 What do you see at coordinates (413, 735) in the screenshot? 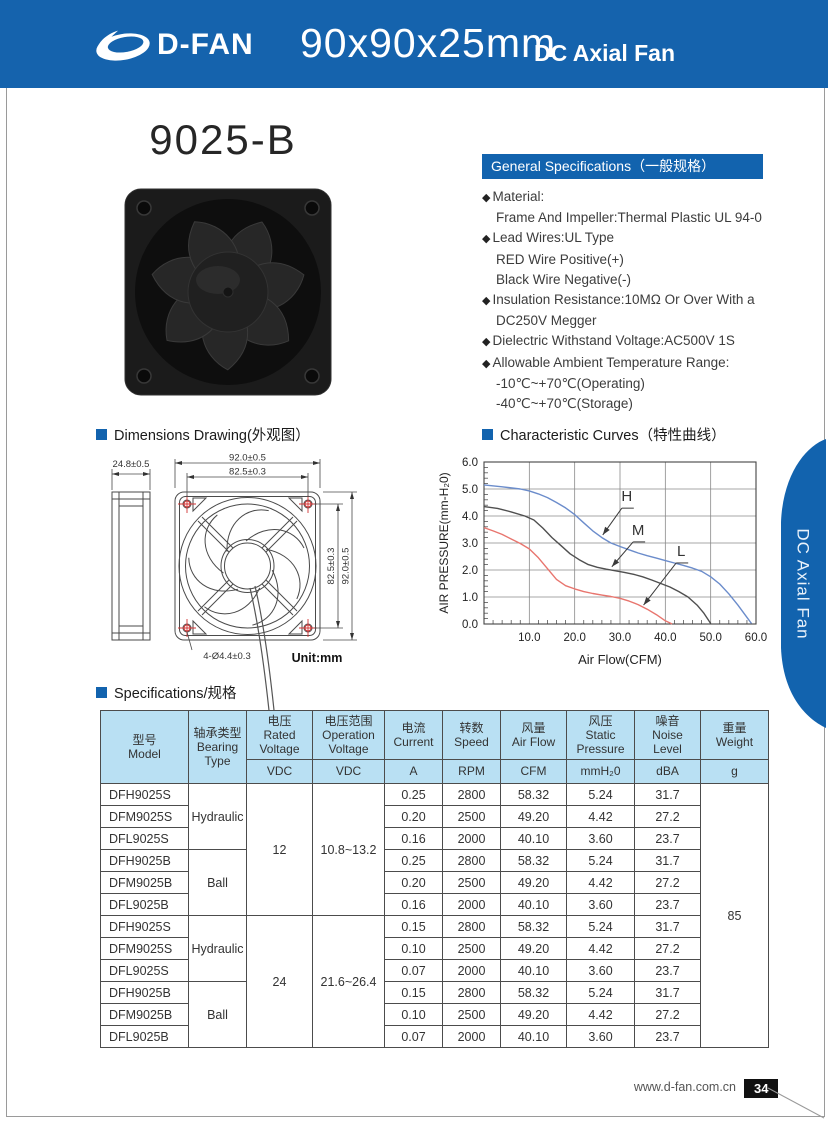
I see `column-header: 电流 Current` at bounding box center [413, 735].